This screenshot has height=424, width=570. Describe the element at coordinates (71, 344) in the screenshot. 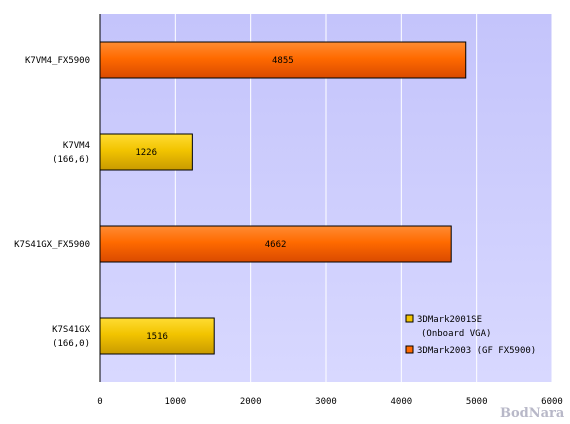

I see `category-label: (166,0)` at that location.